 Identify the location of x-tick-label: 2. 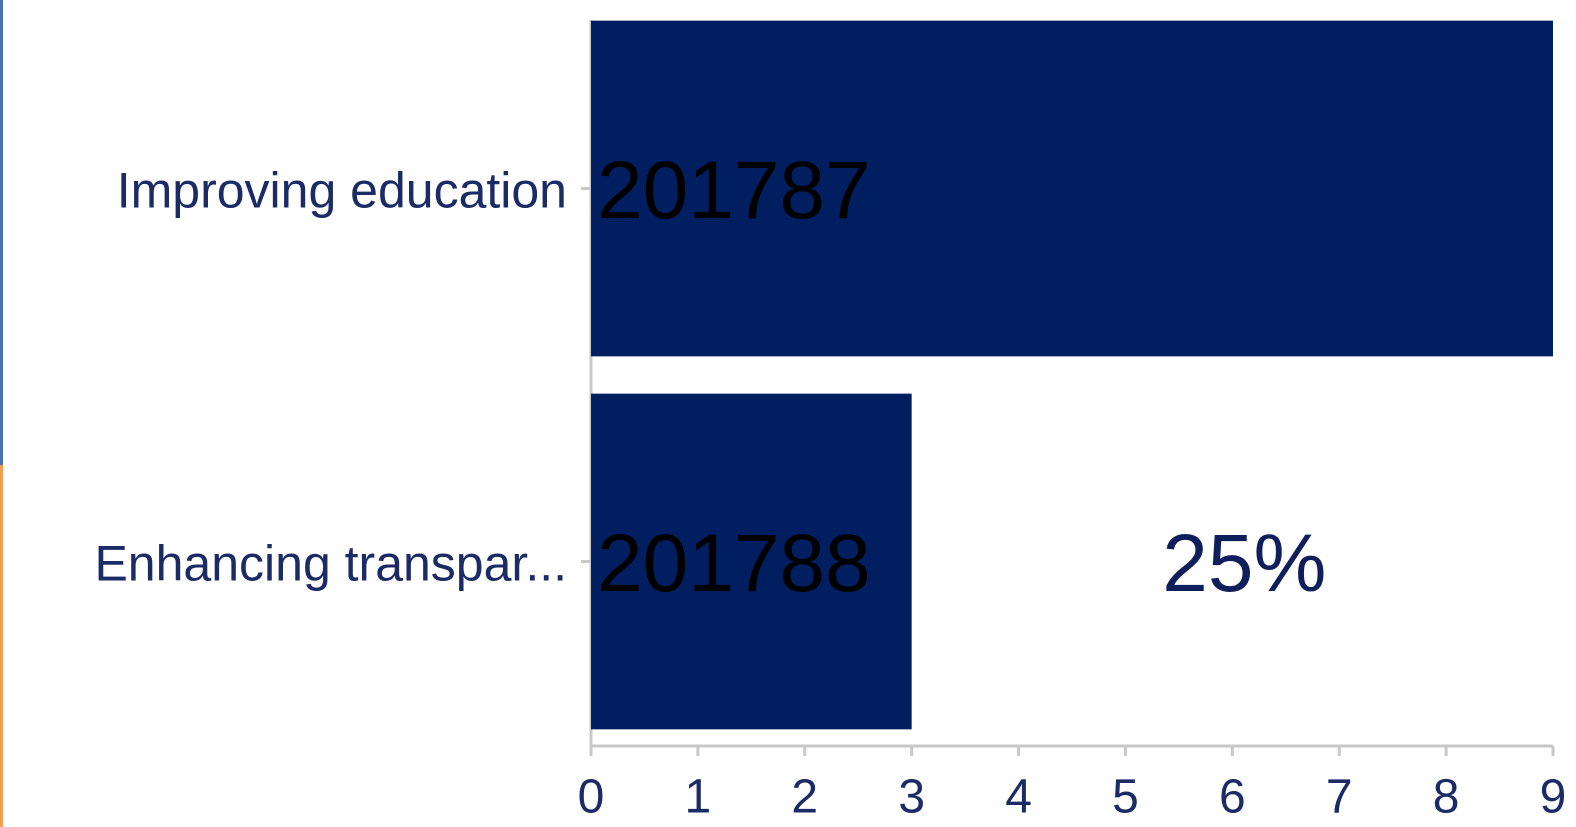
(804, 797).